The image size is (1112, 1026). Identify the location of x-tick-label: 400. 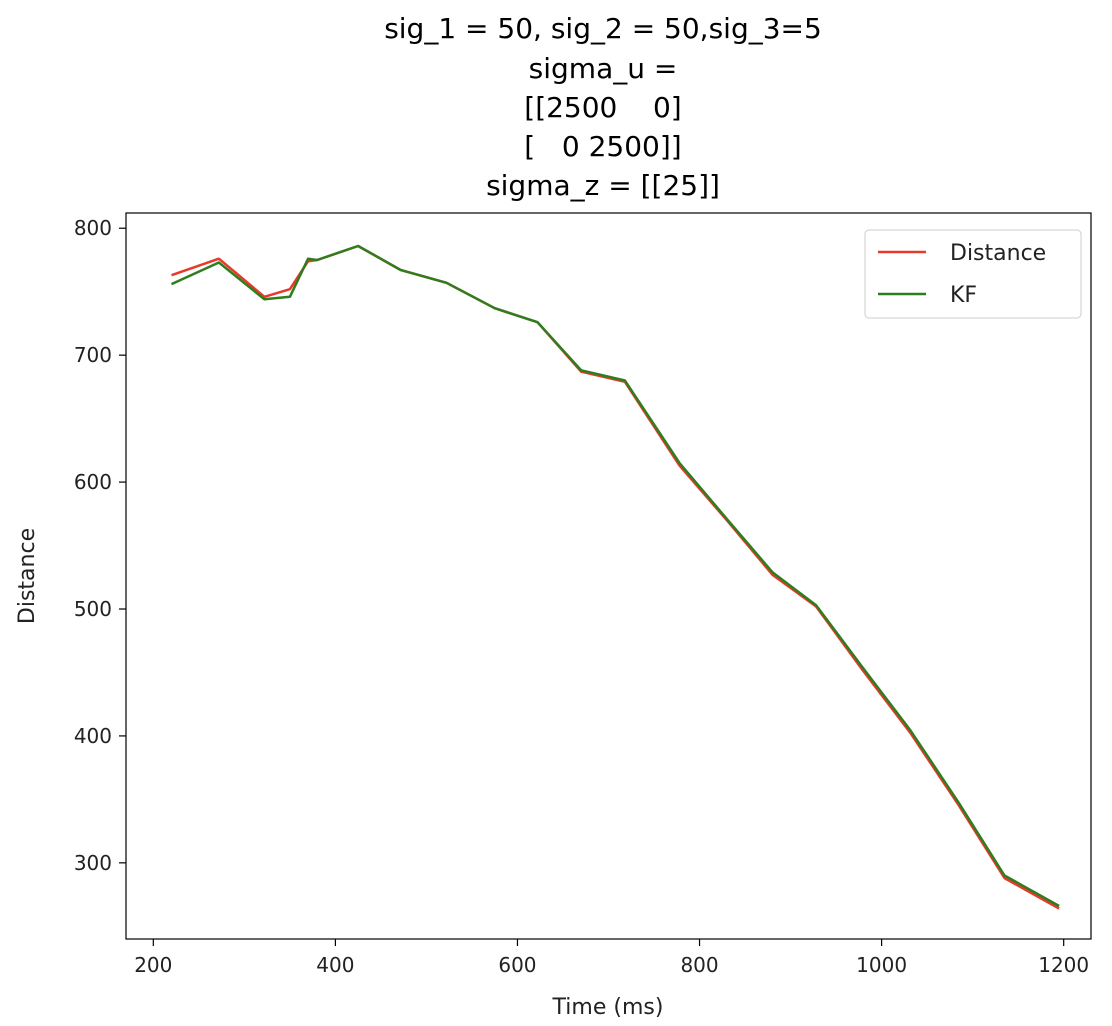
(335, 965).